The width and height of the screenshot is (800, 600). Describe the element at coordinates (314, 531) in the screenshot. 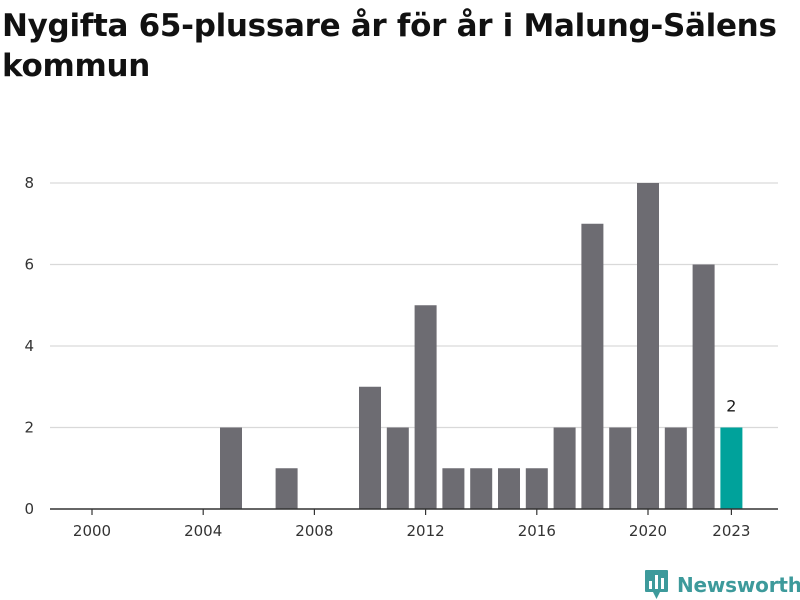

I see `x-tick-label: 2008` at that location.